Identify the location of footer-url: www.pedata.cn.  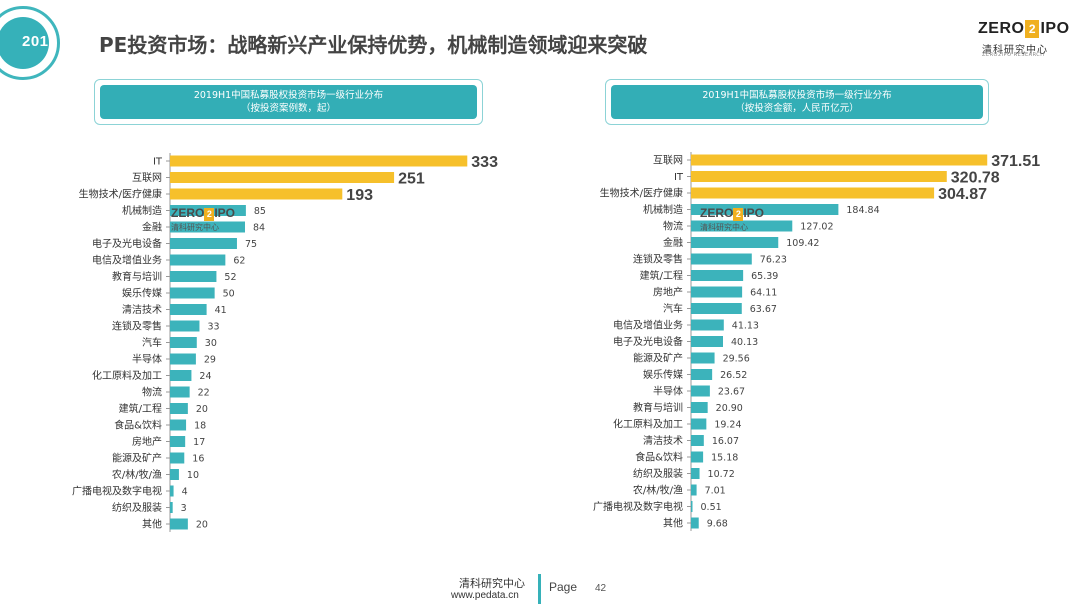
(485, 595).